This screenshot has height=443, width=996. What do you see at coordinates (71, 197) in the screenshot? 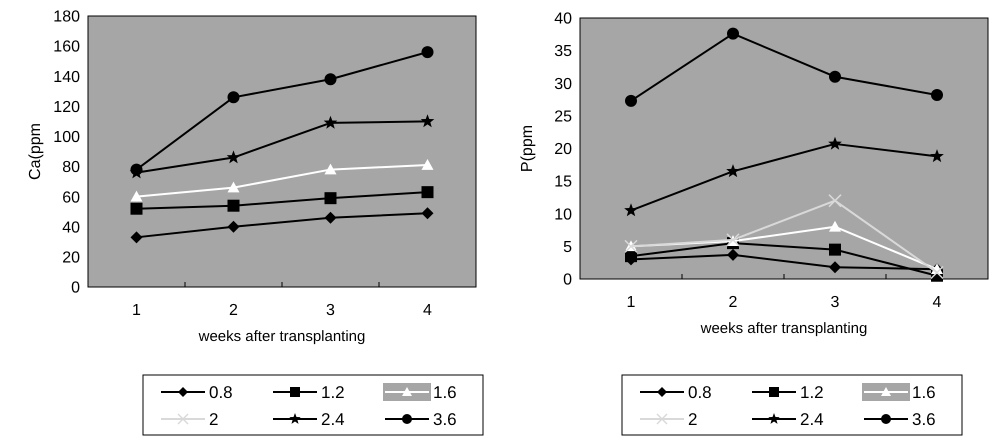
I see `y-tick-label: 60` at bounding box center [71, 197].